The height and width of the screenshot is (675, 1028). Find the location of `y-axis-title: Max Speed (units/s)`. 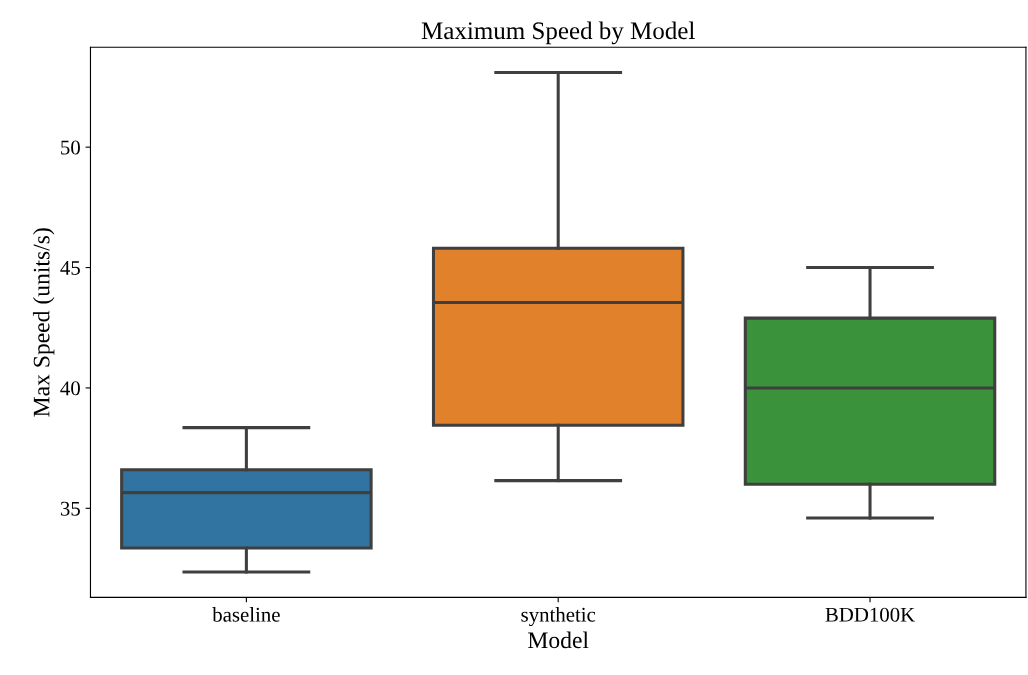

y-axis-title: Max Speed (units/s) is located at coordinates (43, 322).